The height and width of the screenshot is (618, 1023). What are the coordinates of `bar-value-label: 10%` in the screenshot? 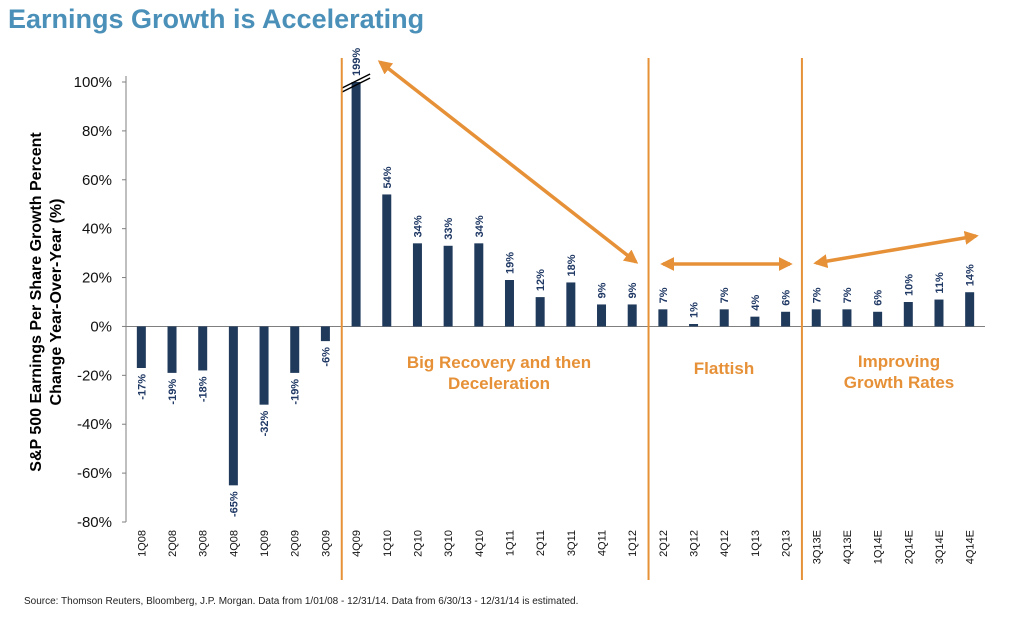 It's located at (909, 285).